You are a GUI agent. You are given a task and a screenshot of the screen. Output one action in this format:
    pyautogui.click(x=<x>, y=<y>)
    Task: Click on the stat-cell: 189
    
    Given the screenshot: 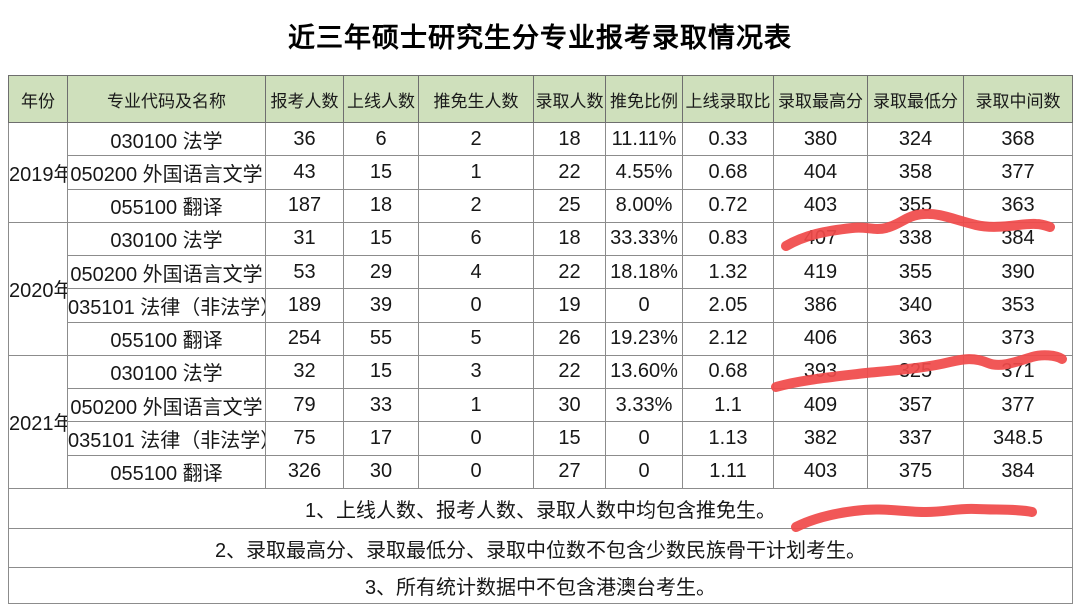 What is the action you would take?
    pyautogui.click(x=304, y=305)
    